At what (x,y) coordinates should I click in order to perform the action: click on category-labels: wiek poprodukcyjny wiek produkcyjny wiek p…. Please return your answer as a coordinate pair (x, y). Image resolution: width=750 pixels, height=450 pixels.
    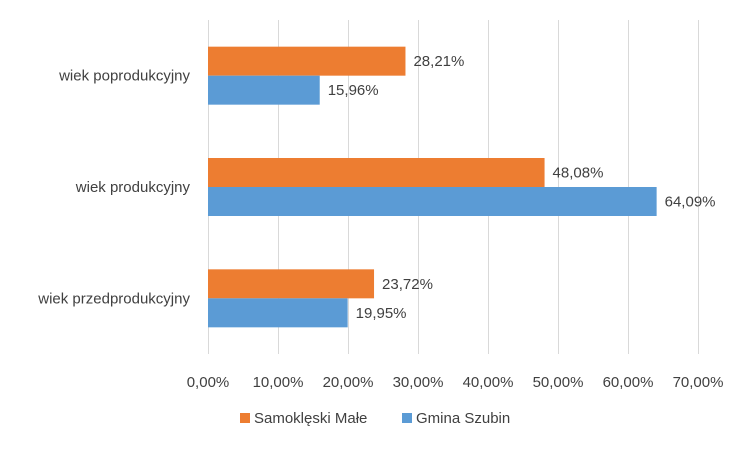
    Looking at the image, I should click on (113, 188).